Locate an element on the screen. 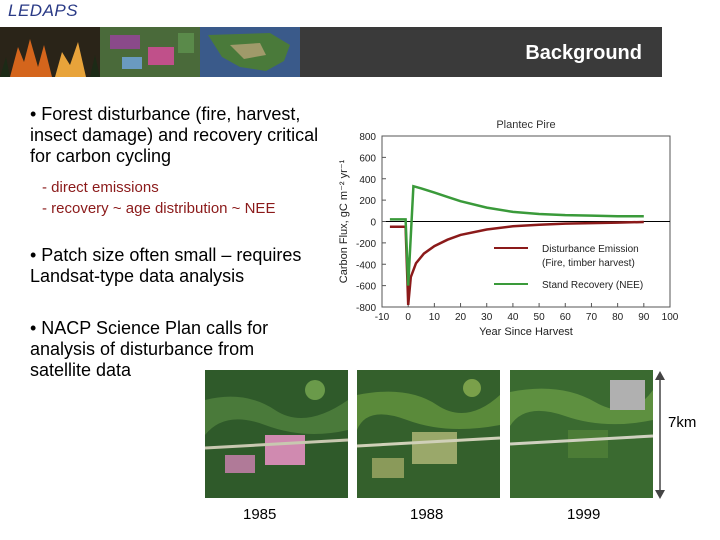 The image size is (720, 540). satellite-image-1999 is located at coordinates (581, 434).